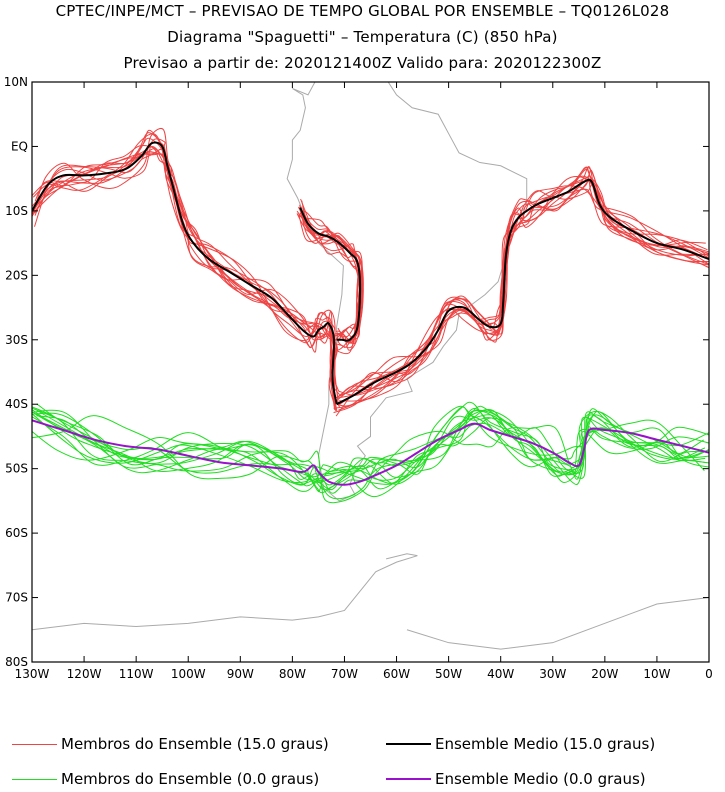 This screenshot has width=725, height=792. I want to click on x-tick-label-13: 0, so click(709, 674).